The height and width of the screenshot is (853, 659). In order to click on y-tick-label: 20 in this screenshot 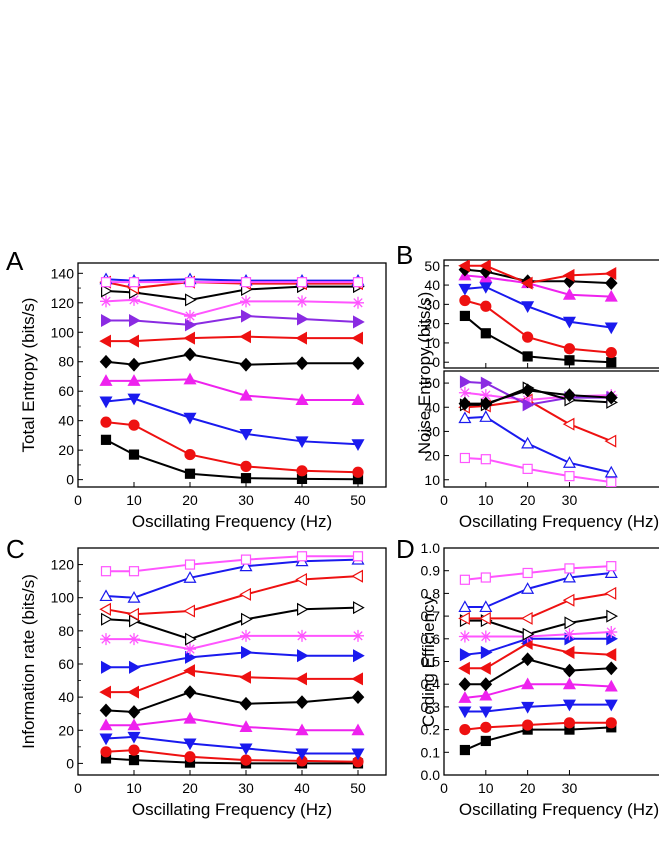, I will do `click(432, 324)`.